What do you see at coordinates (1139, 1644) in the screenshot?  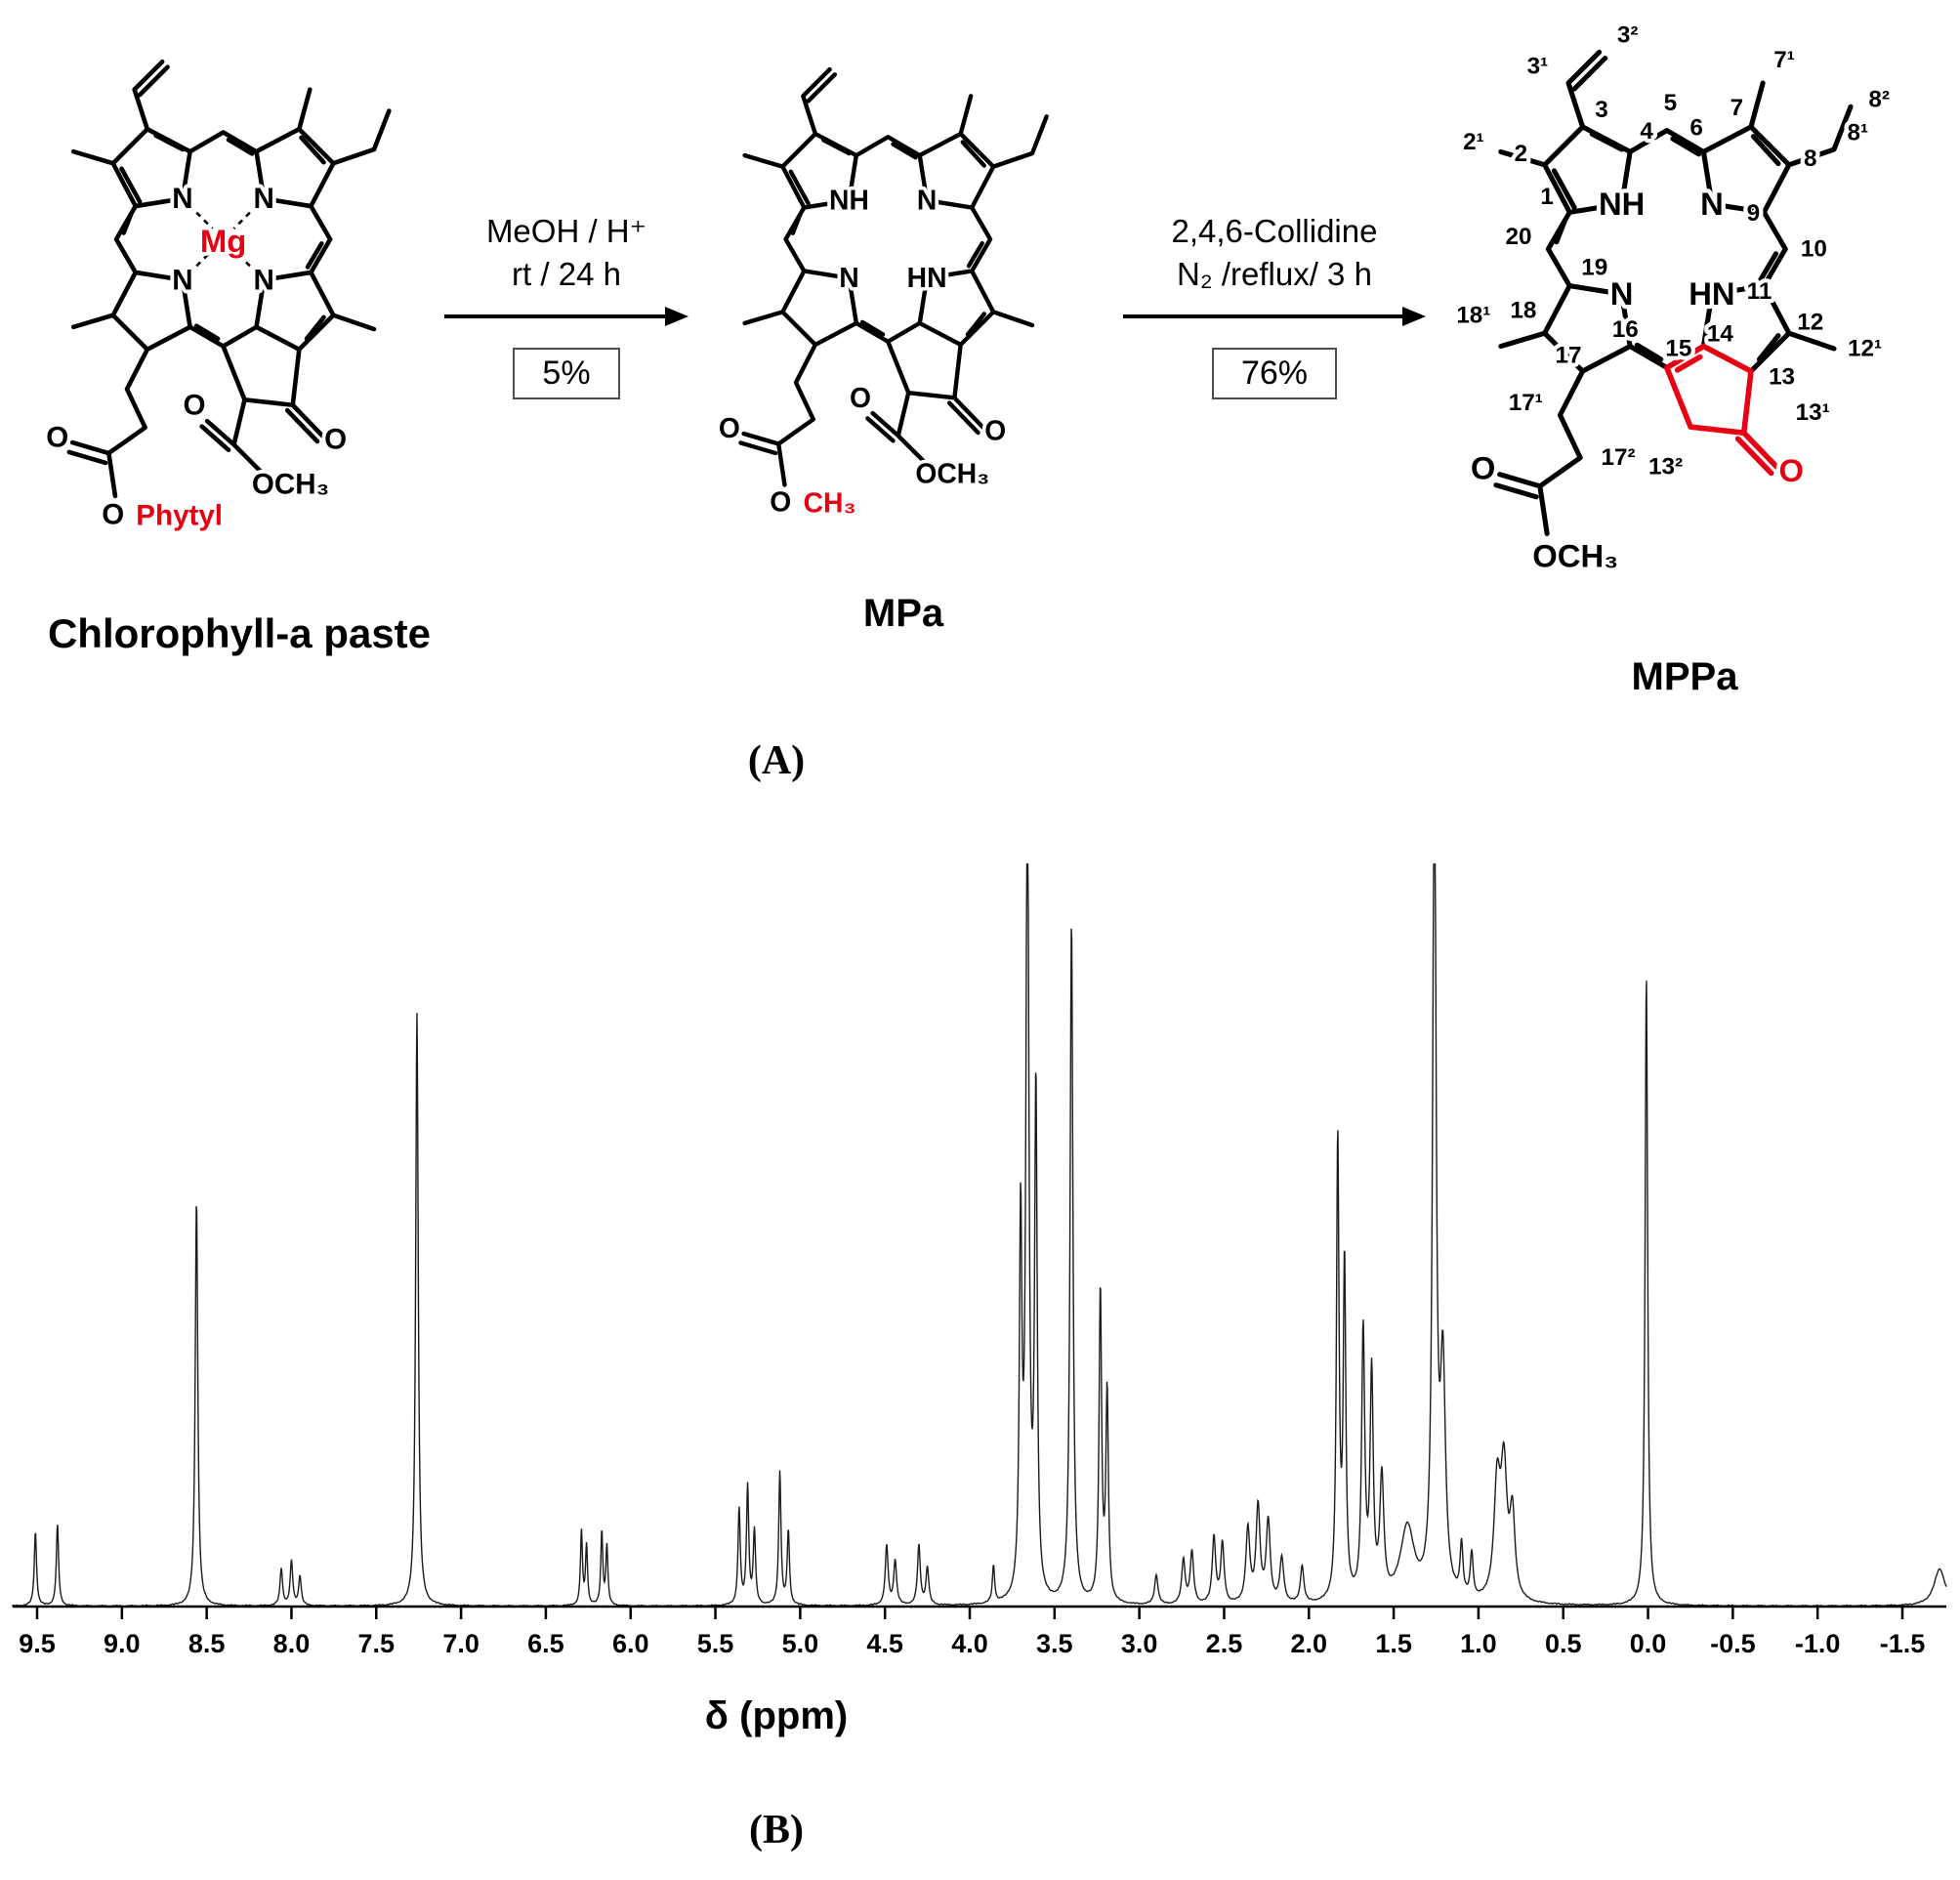 I see `axis-tick-label: 3.0` at bounding box center [1139, 1644].